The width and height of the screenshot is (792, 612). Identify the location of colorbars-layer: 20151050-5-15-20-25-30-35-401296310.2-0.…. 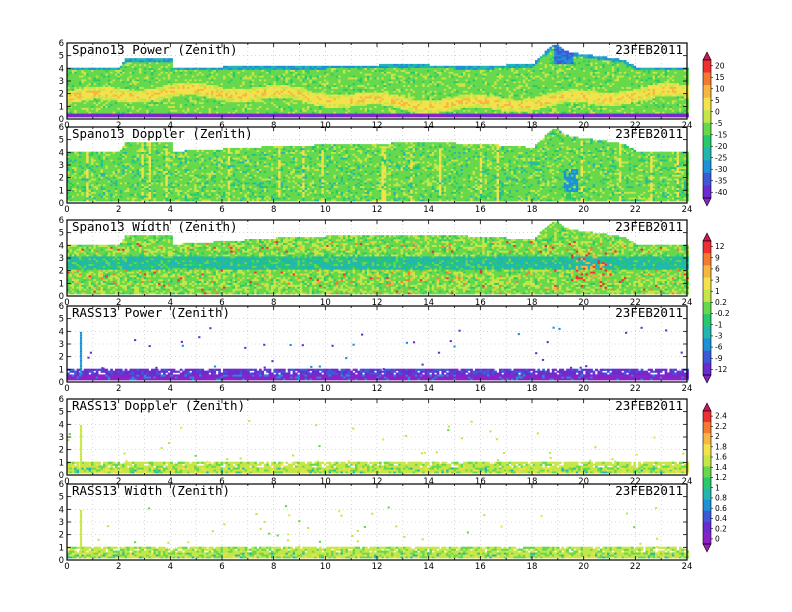
(716, 302).